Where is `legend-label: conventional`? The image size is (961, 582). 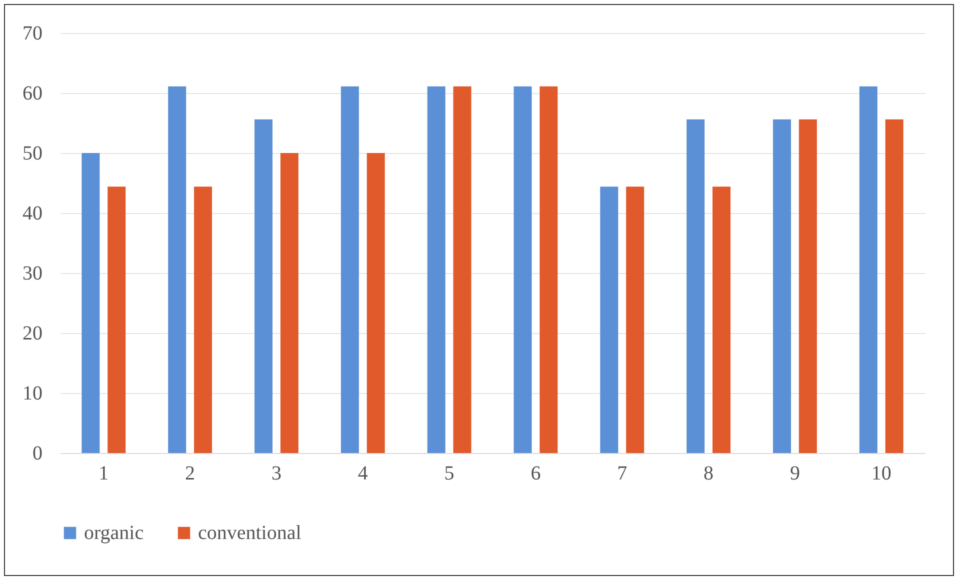
legend-label: conventional is located at coordinates (250, 533).